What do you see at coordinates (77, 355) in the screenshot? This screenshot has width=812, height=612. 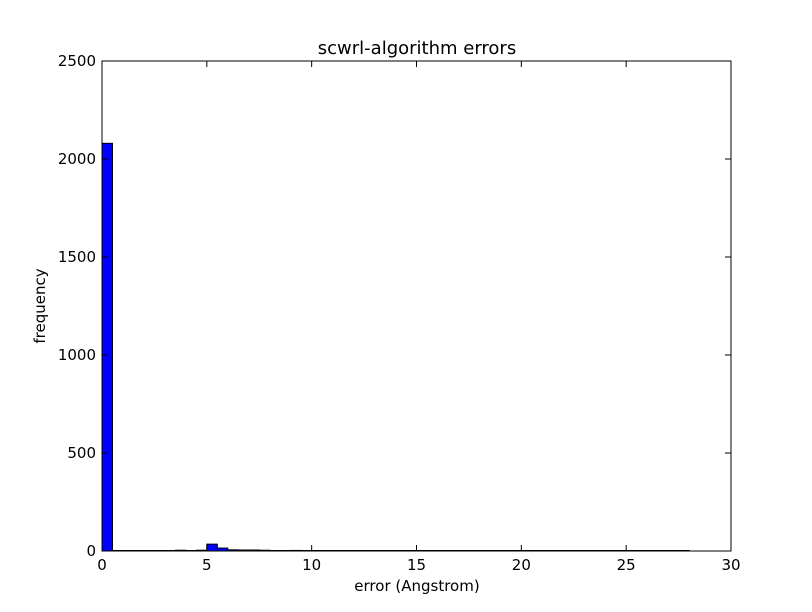 I see `y-tick-label: 1000` at bounding box center [77, 355].